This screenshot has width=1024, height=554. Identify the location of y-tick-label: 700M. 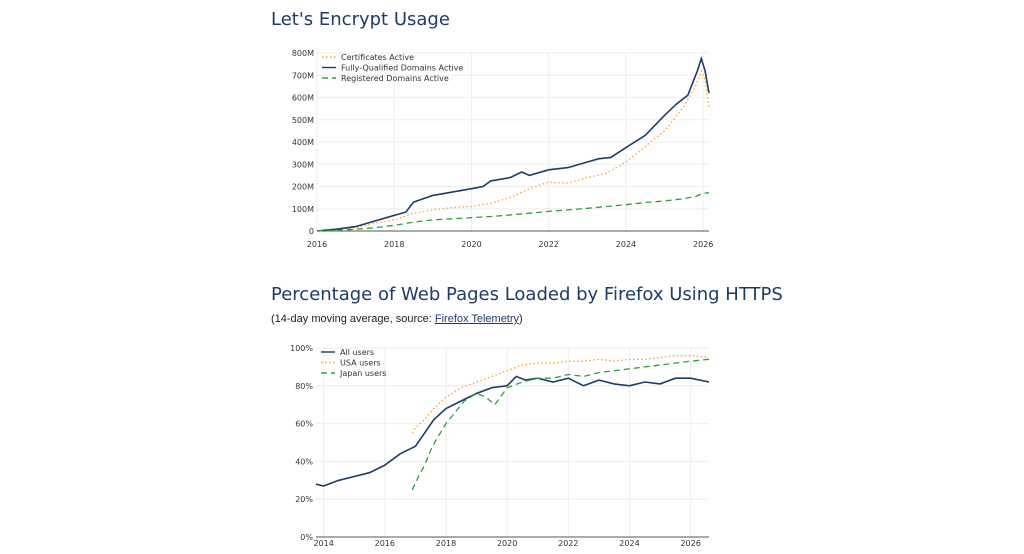
(303, 75).